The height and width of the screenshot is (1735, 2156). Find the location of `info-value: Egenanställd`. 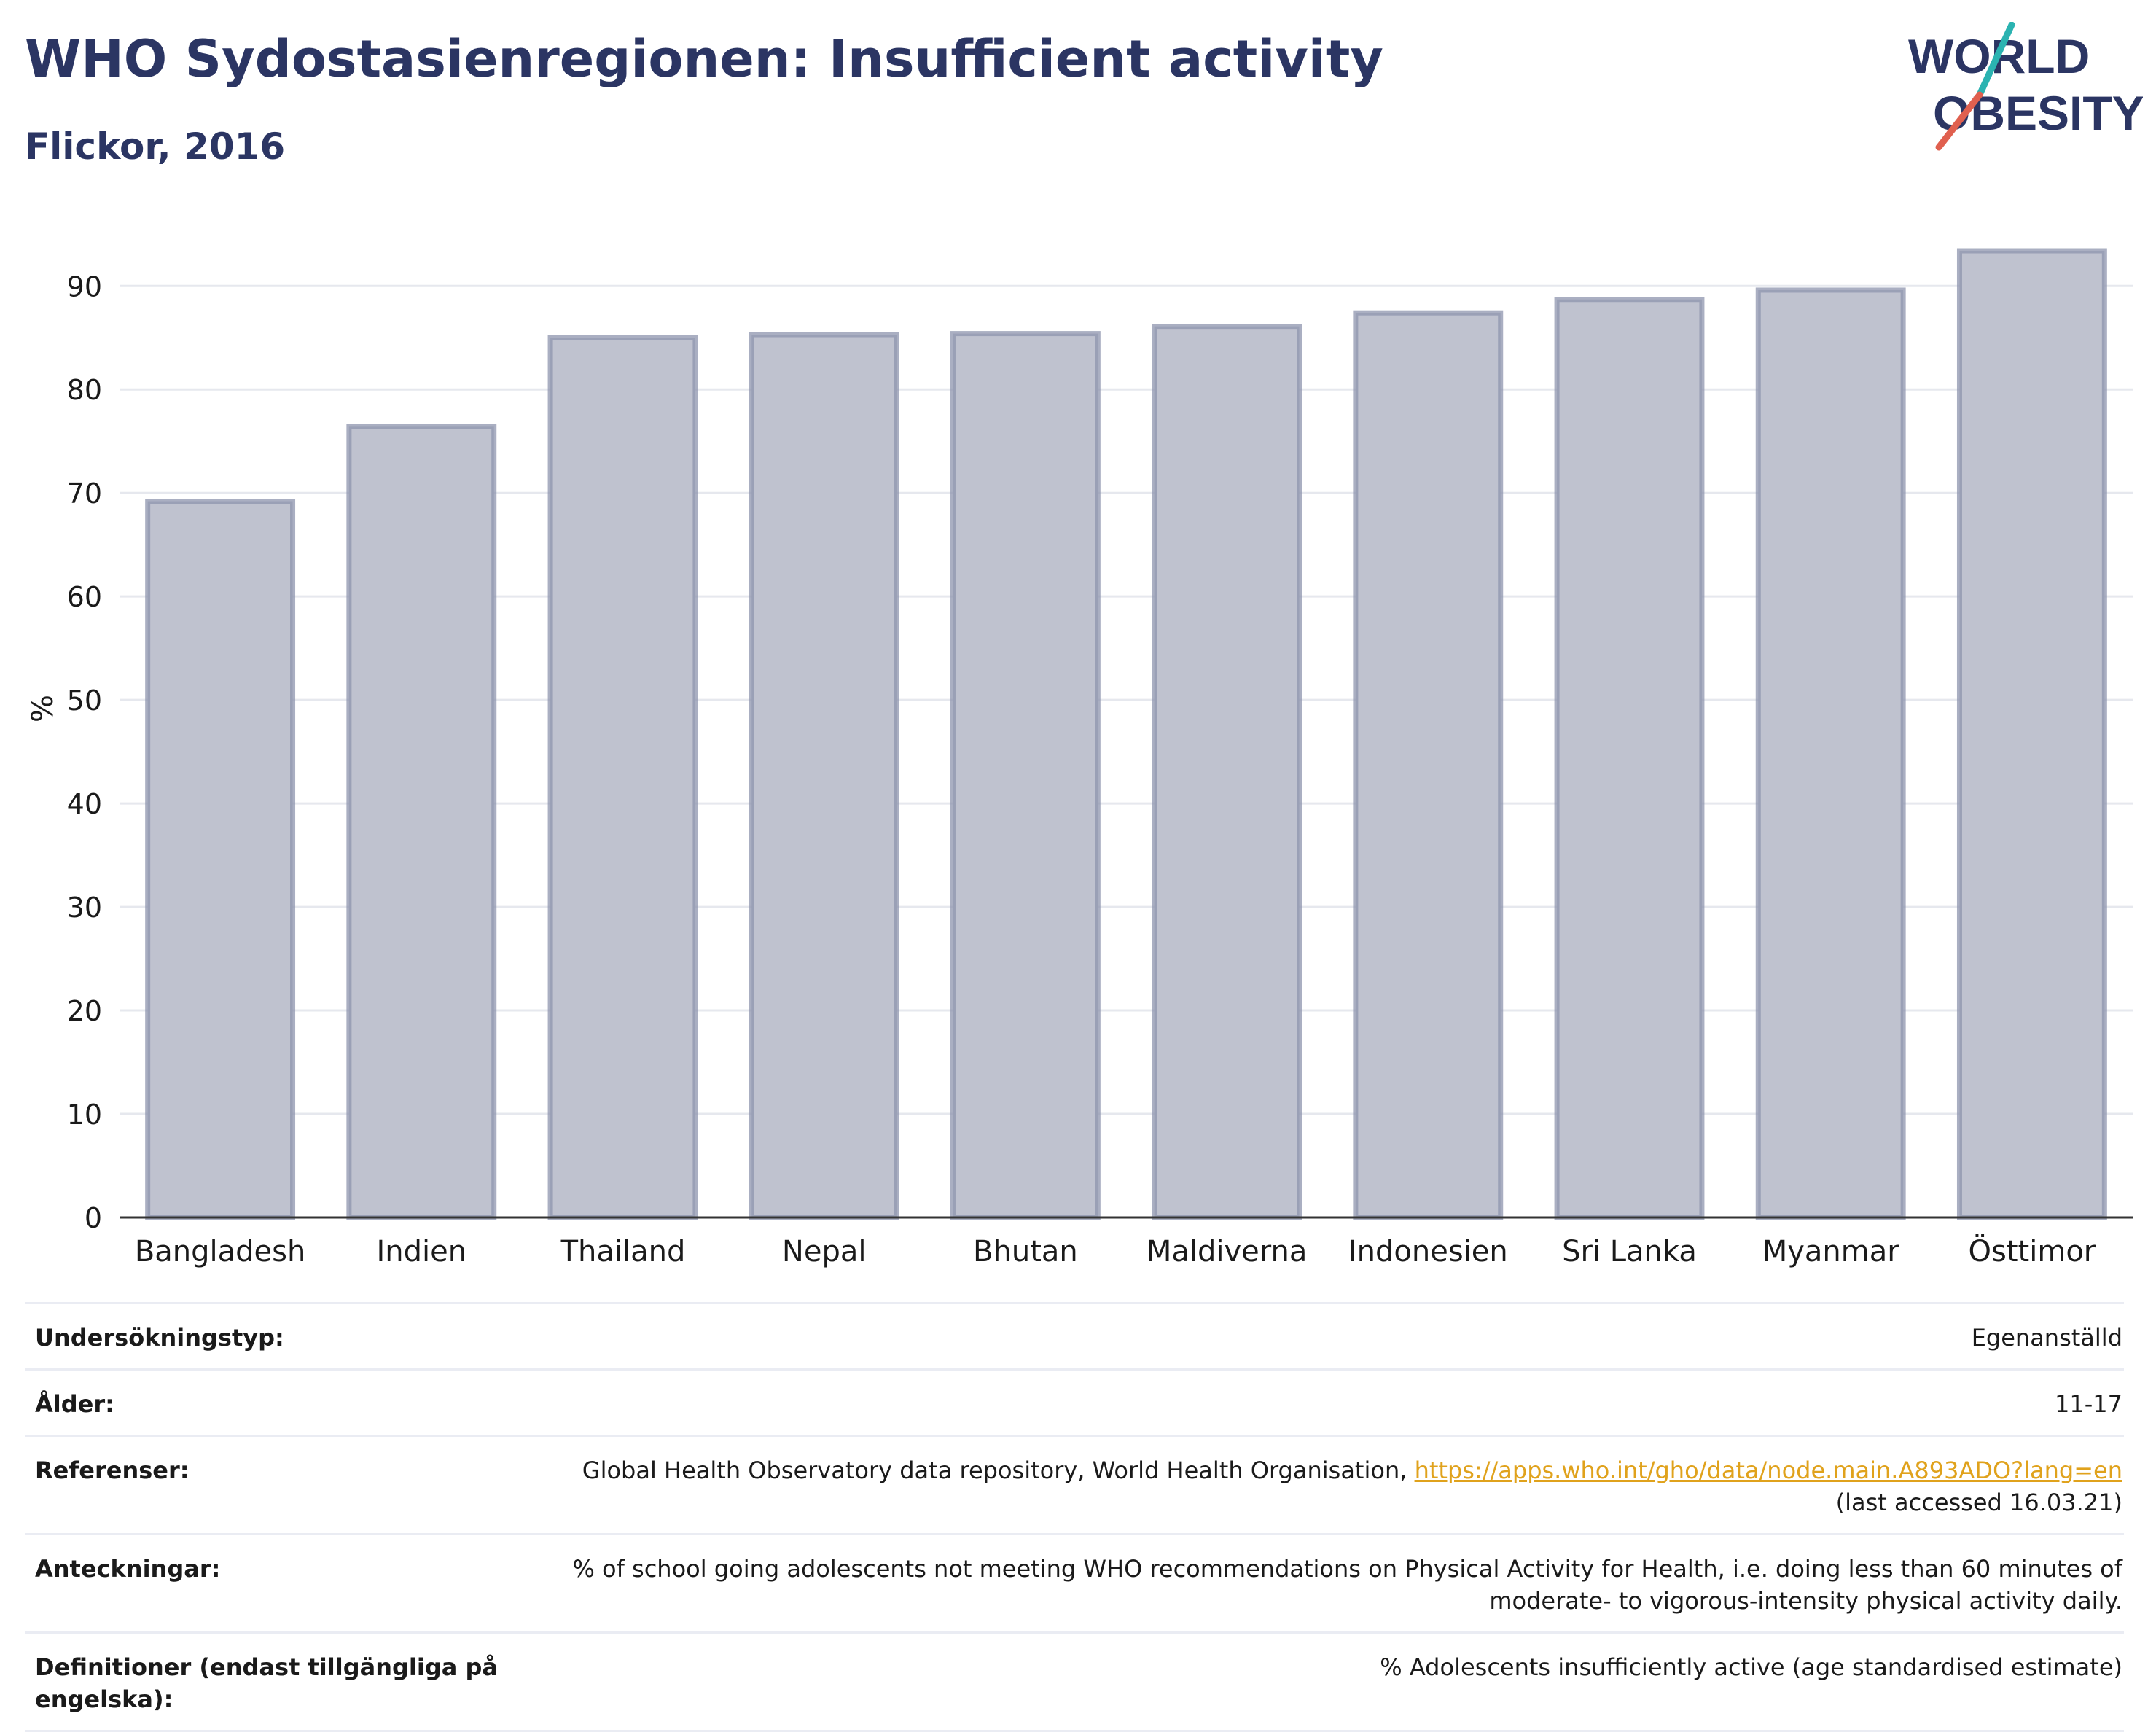

info-value: Egenanställd is located at coordinates (2047, 1338).